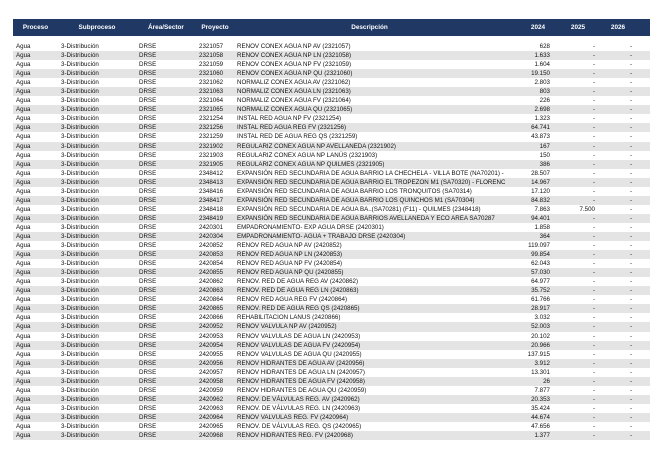  What do you see at coordinates (97, 27) in the screenshot?
I see `header-cell: Subproceso` at bounding box center [97, 27].